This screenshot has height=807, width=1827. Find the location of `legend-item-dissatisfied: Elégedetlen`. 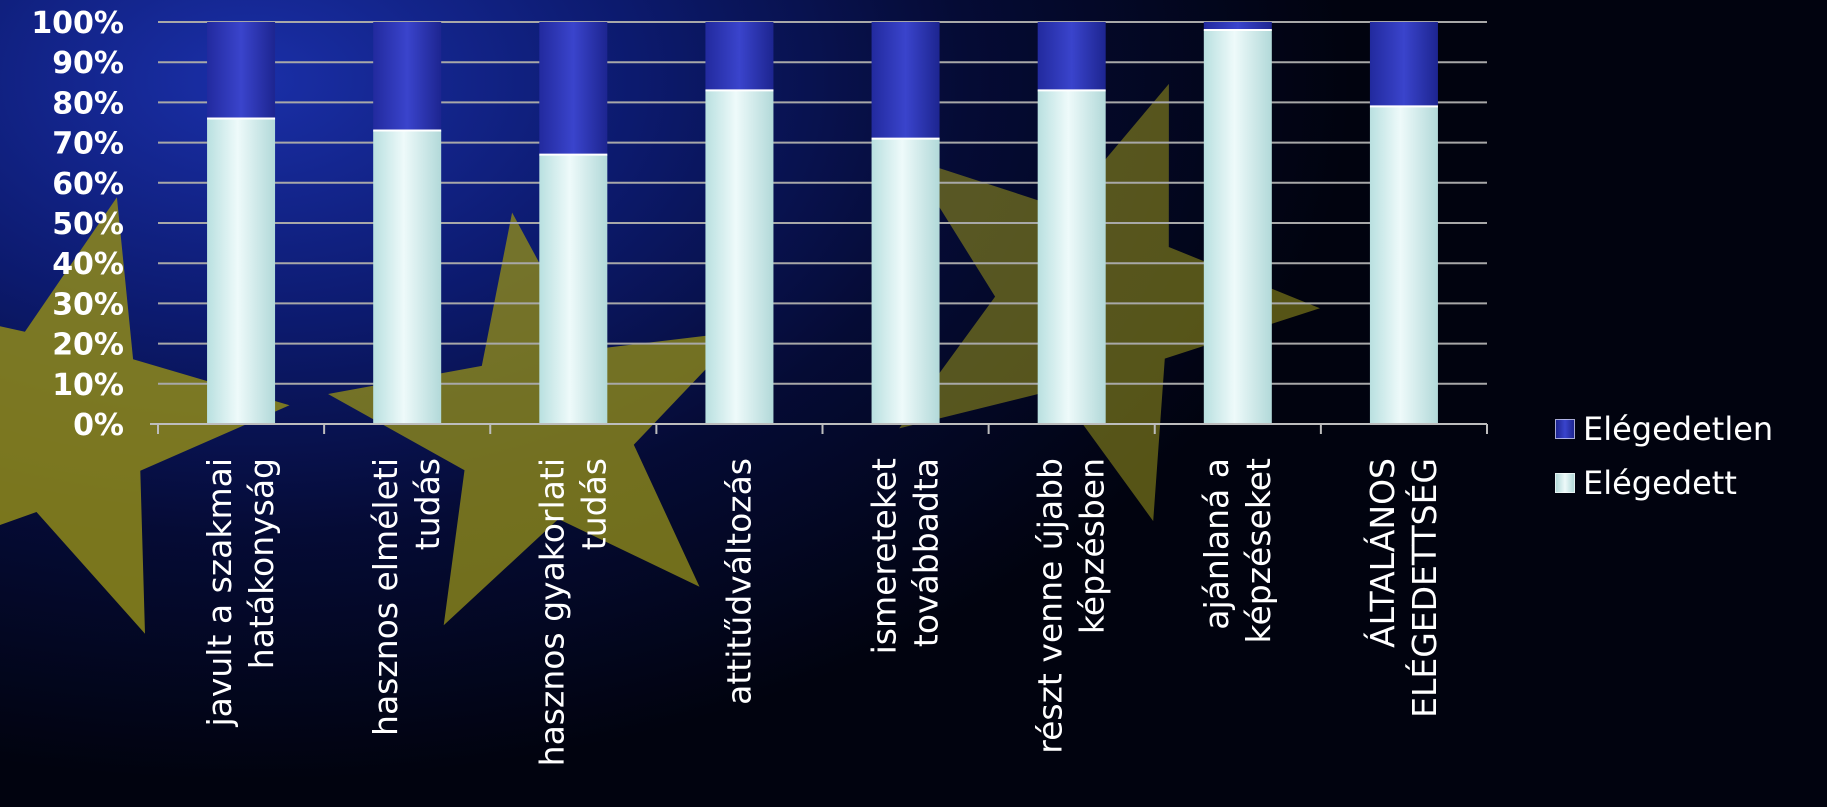

legend-item-dissatisfied: Elégedetlen is located at coordinates (1664, 429).